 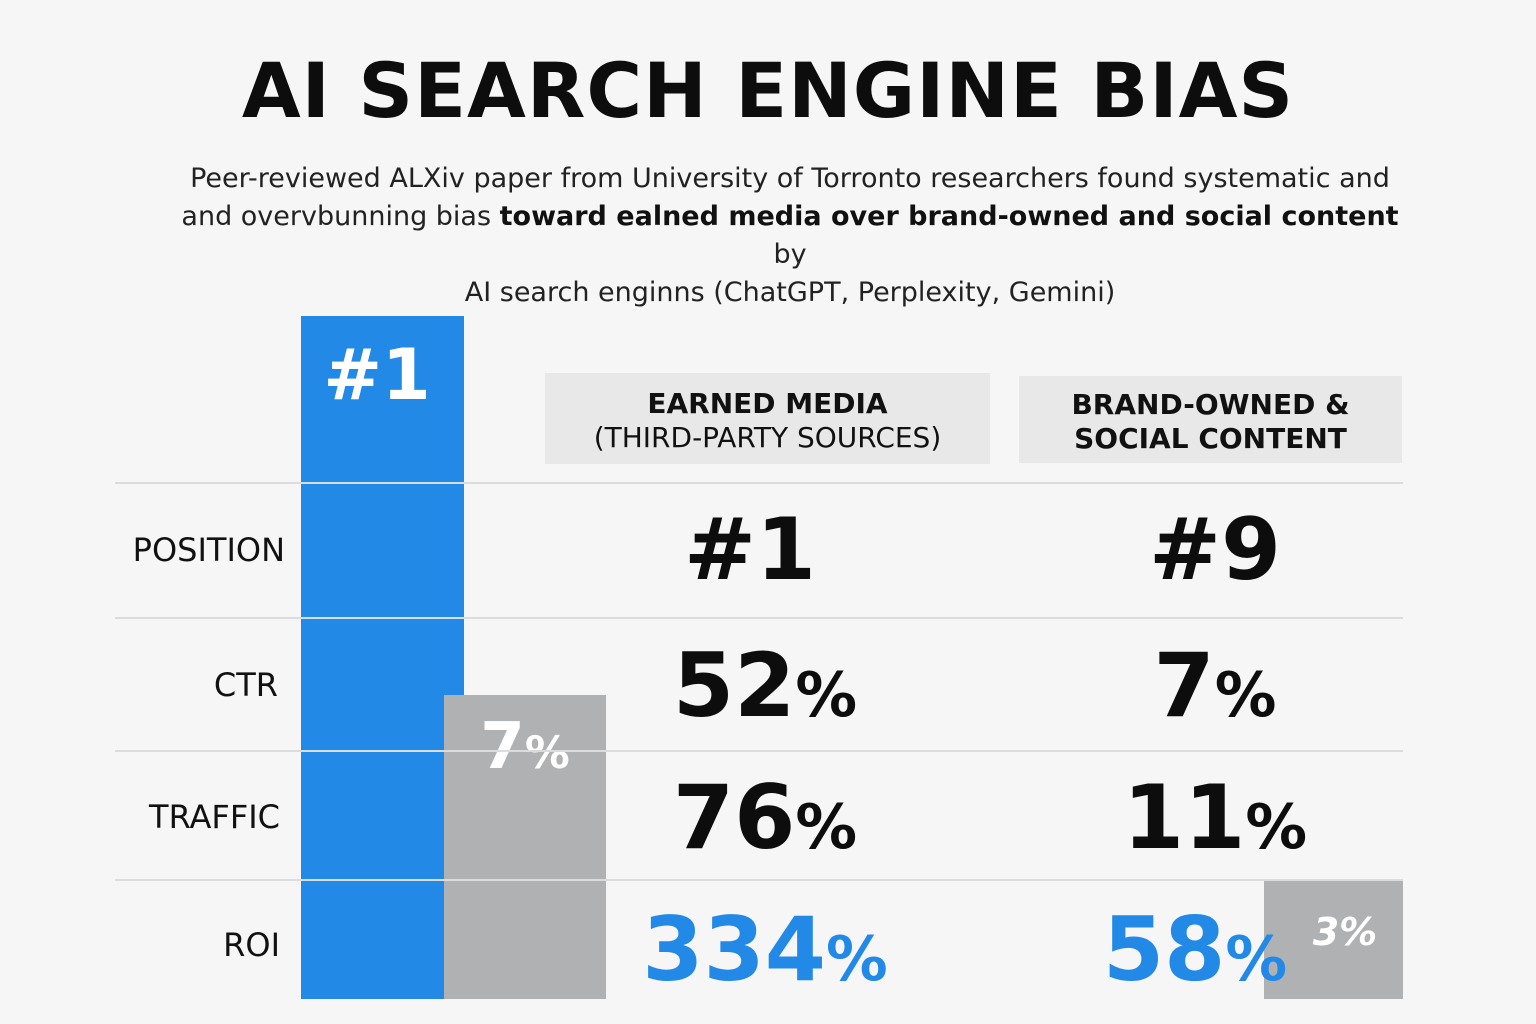 I want to click on column-header-brand-line-1: BRAND-OWNED &, so click(x=1210, y=404).